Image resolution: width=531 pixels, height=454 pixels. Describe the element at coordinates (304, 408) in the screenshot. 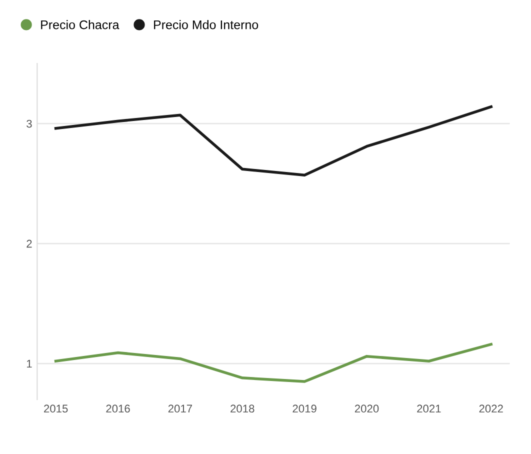

I see `x-tick-label: 2019` at that location.